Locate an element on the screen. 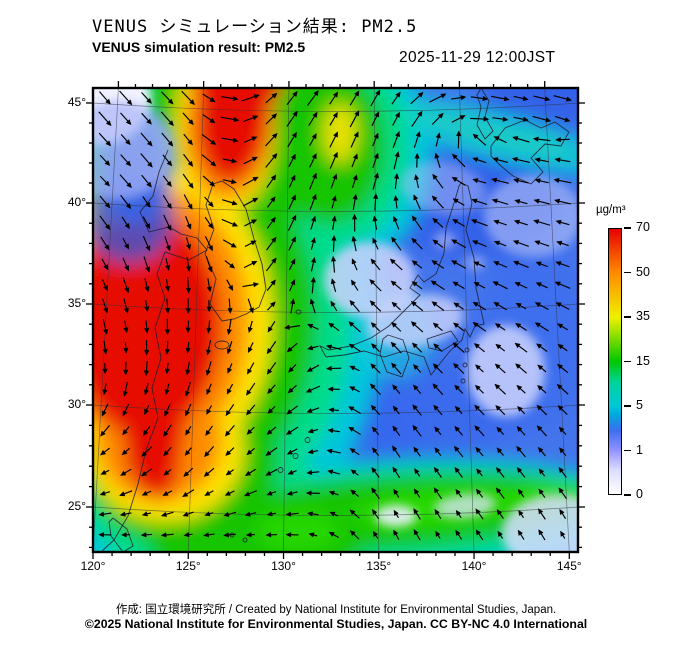  lat-label-45: 45° is located at coordinates (76, 102).